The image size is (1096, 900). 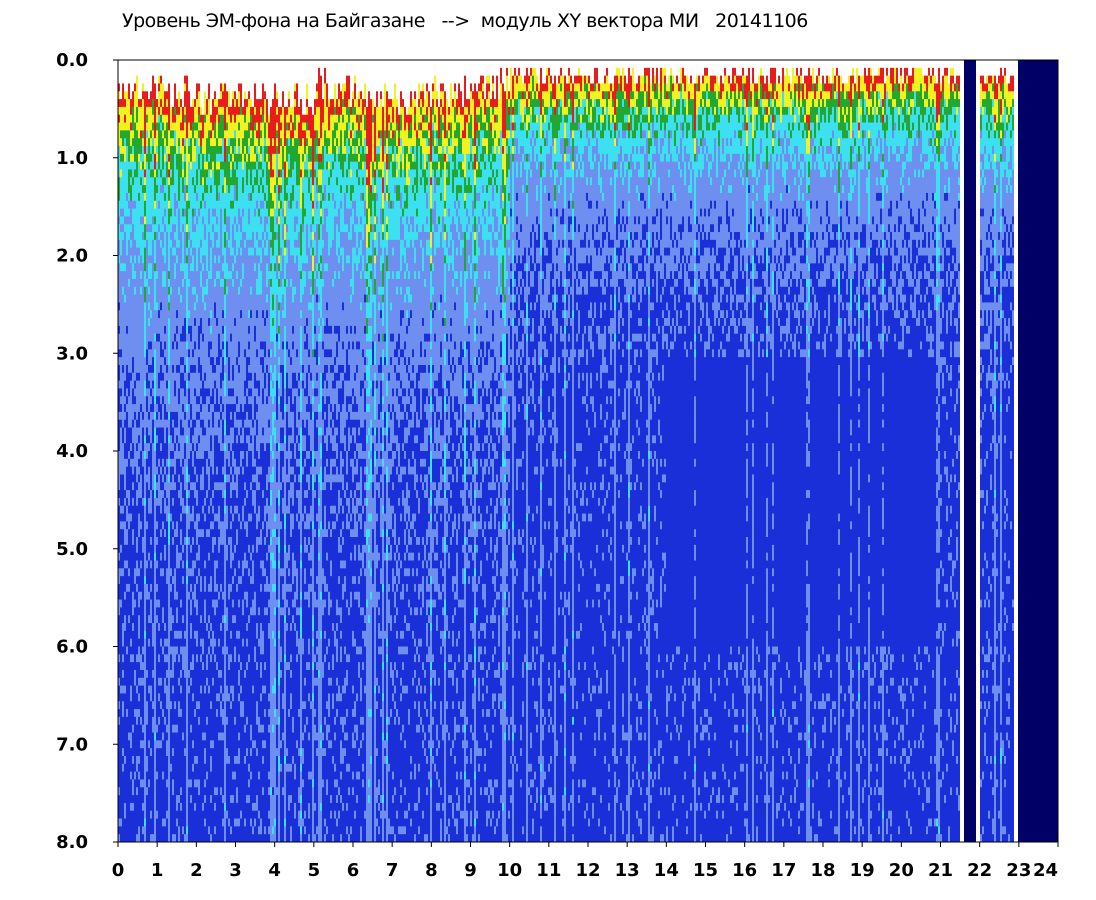 I want to click on x-tick-label: 4, so click(x=274, y=870).